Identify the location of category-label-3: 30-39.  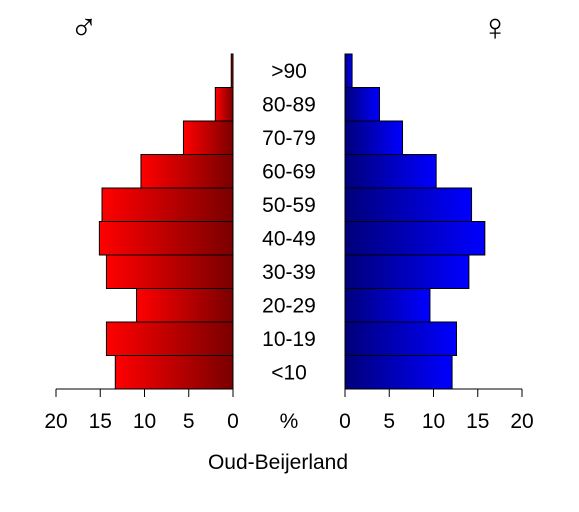
(289, 272).